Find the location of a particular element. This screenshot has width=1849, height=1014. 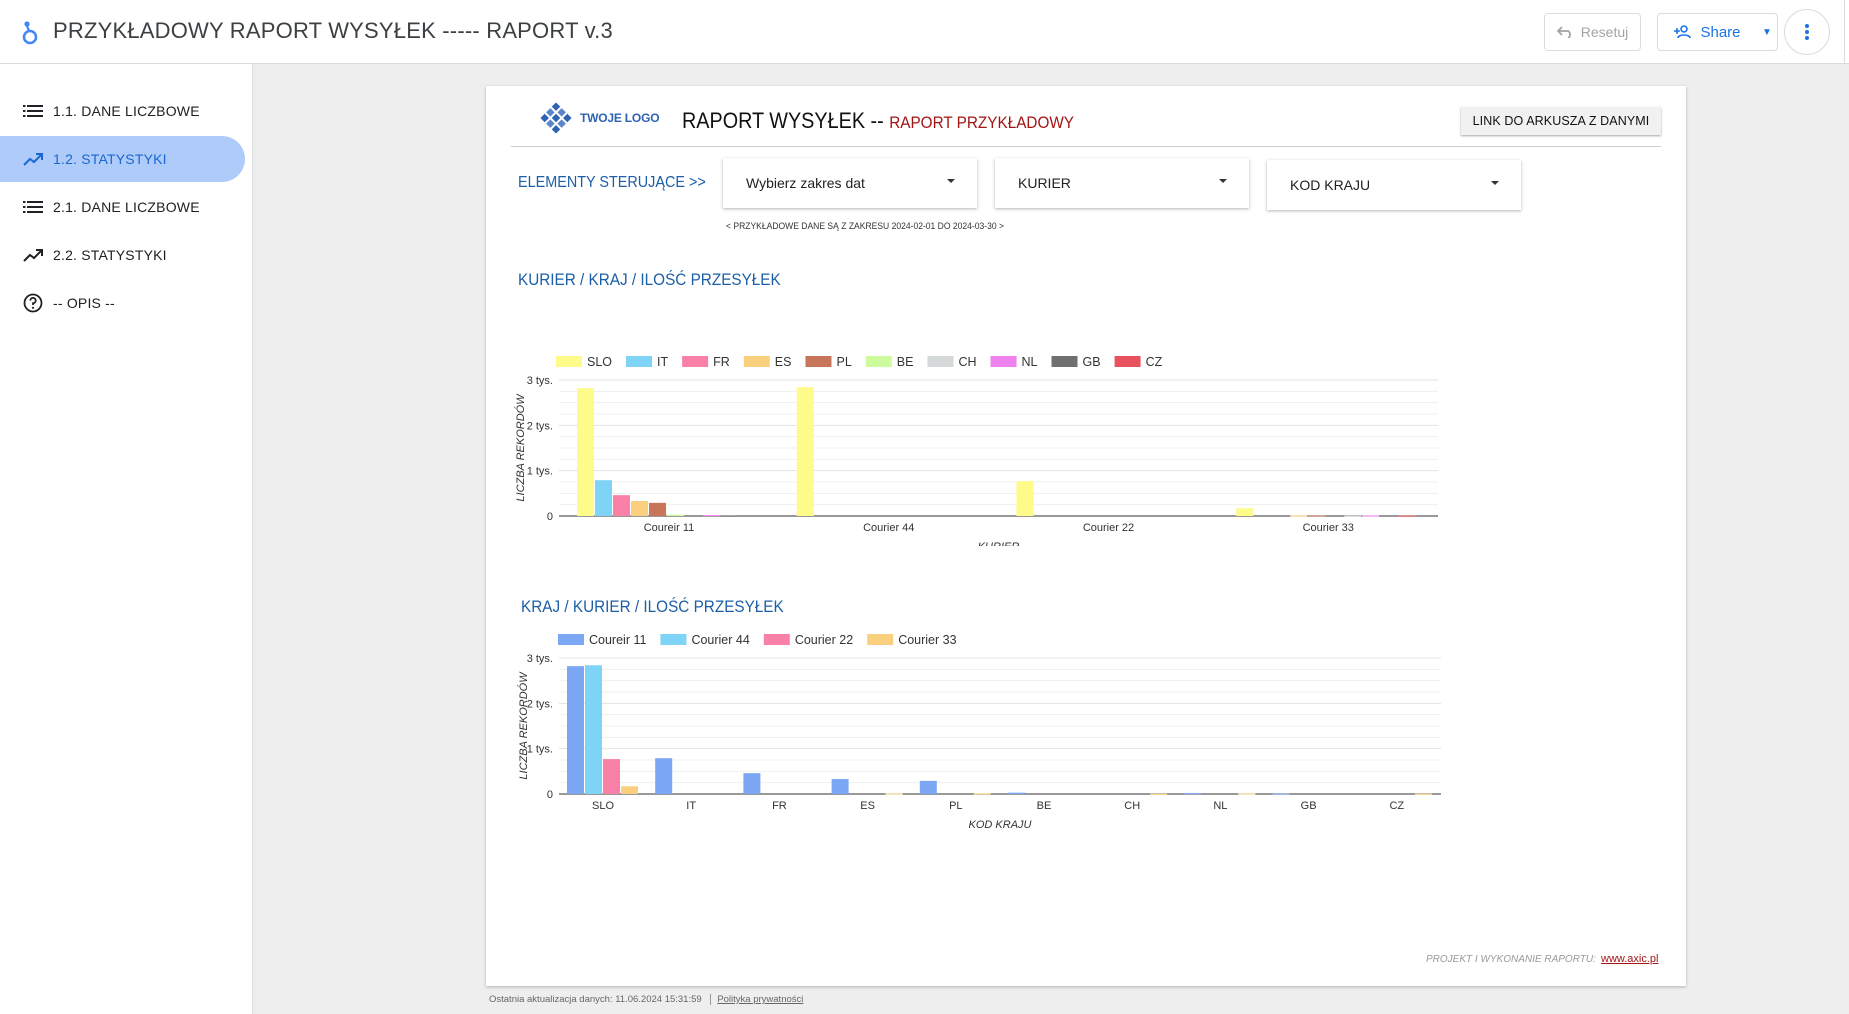

date-range-dropdown: Wybierz zakres dat is located at coordinates (850, 183).